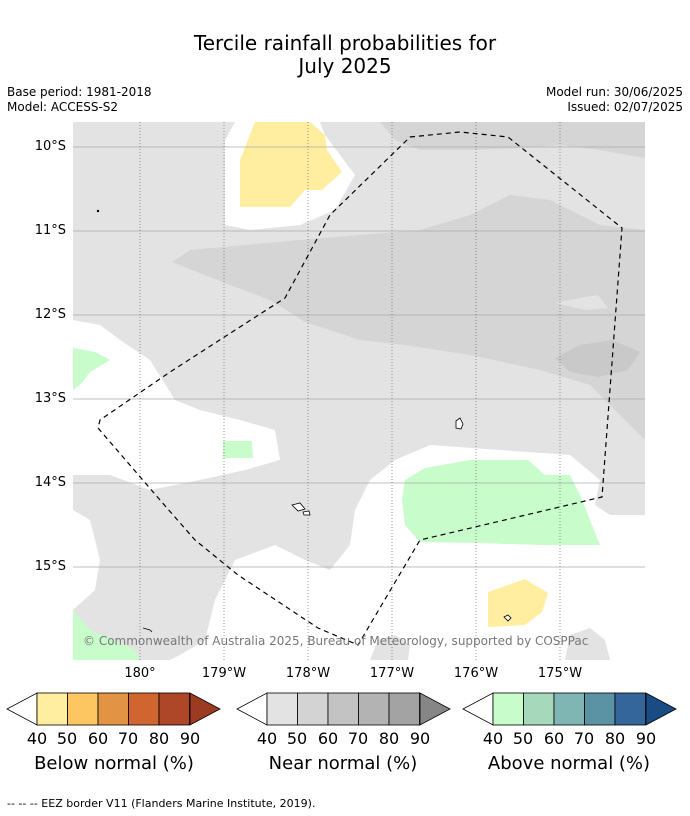 The image size is (690, 816). What do you see at coordinates (291, 164) in the screenshot?
I see `below-normal-40-region-north` at bounding box center [291, 164].